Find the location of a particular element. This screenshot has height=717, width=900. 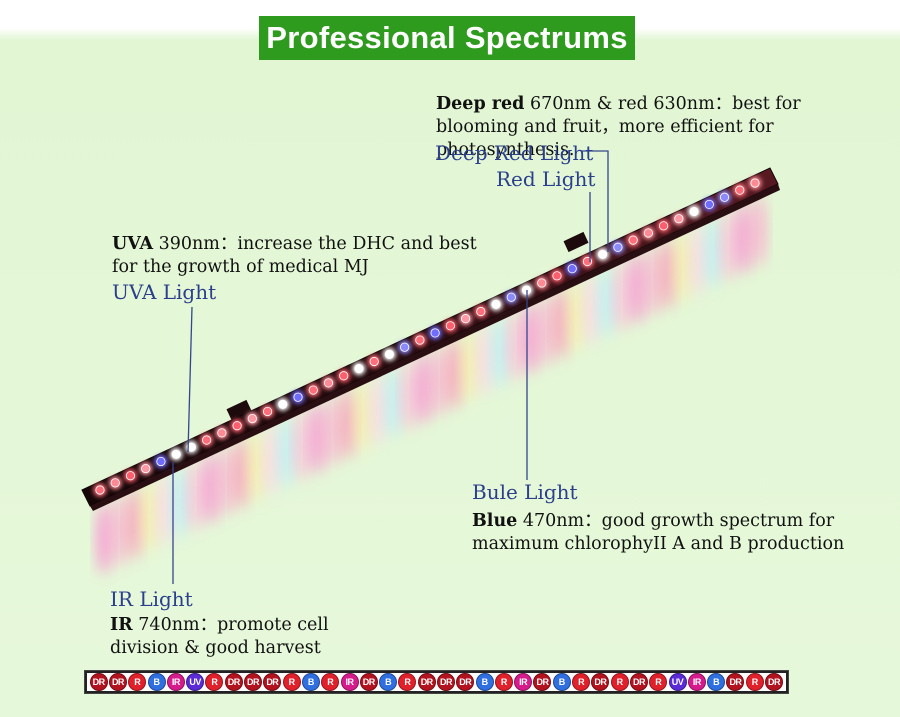

deep-red-leader-line is located at coordinates (595, 201).